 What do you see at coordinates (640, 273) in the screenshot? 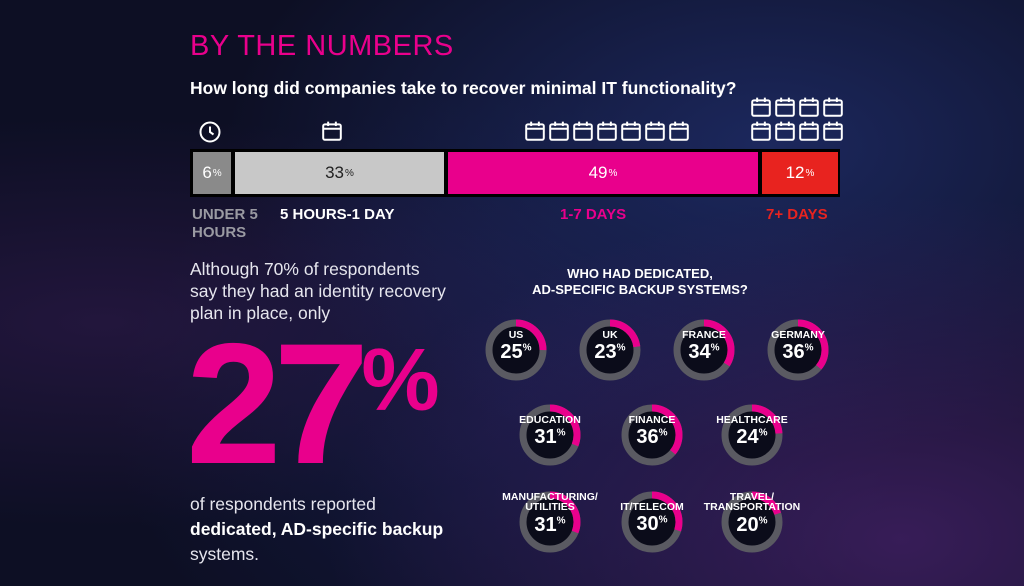
I see `donut-title-line-1: WHO HAD DEDICATED,` at bounding box center [640, 273].